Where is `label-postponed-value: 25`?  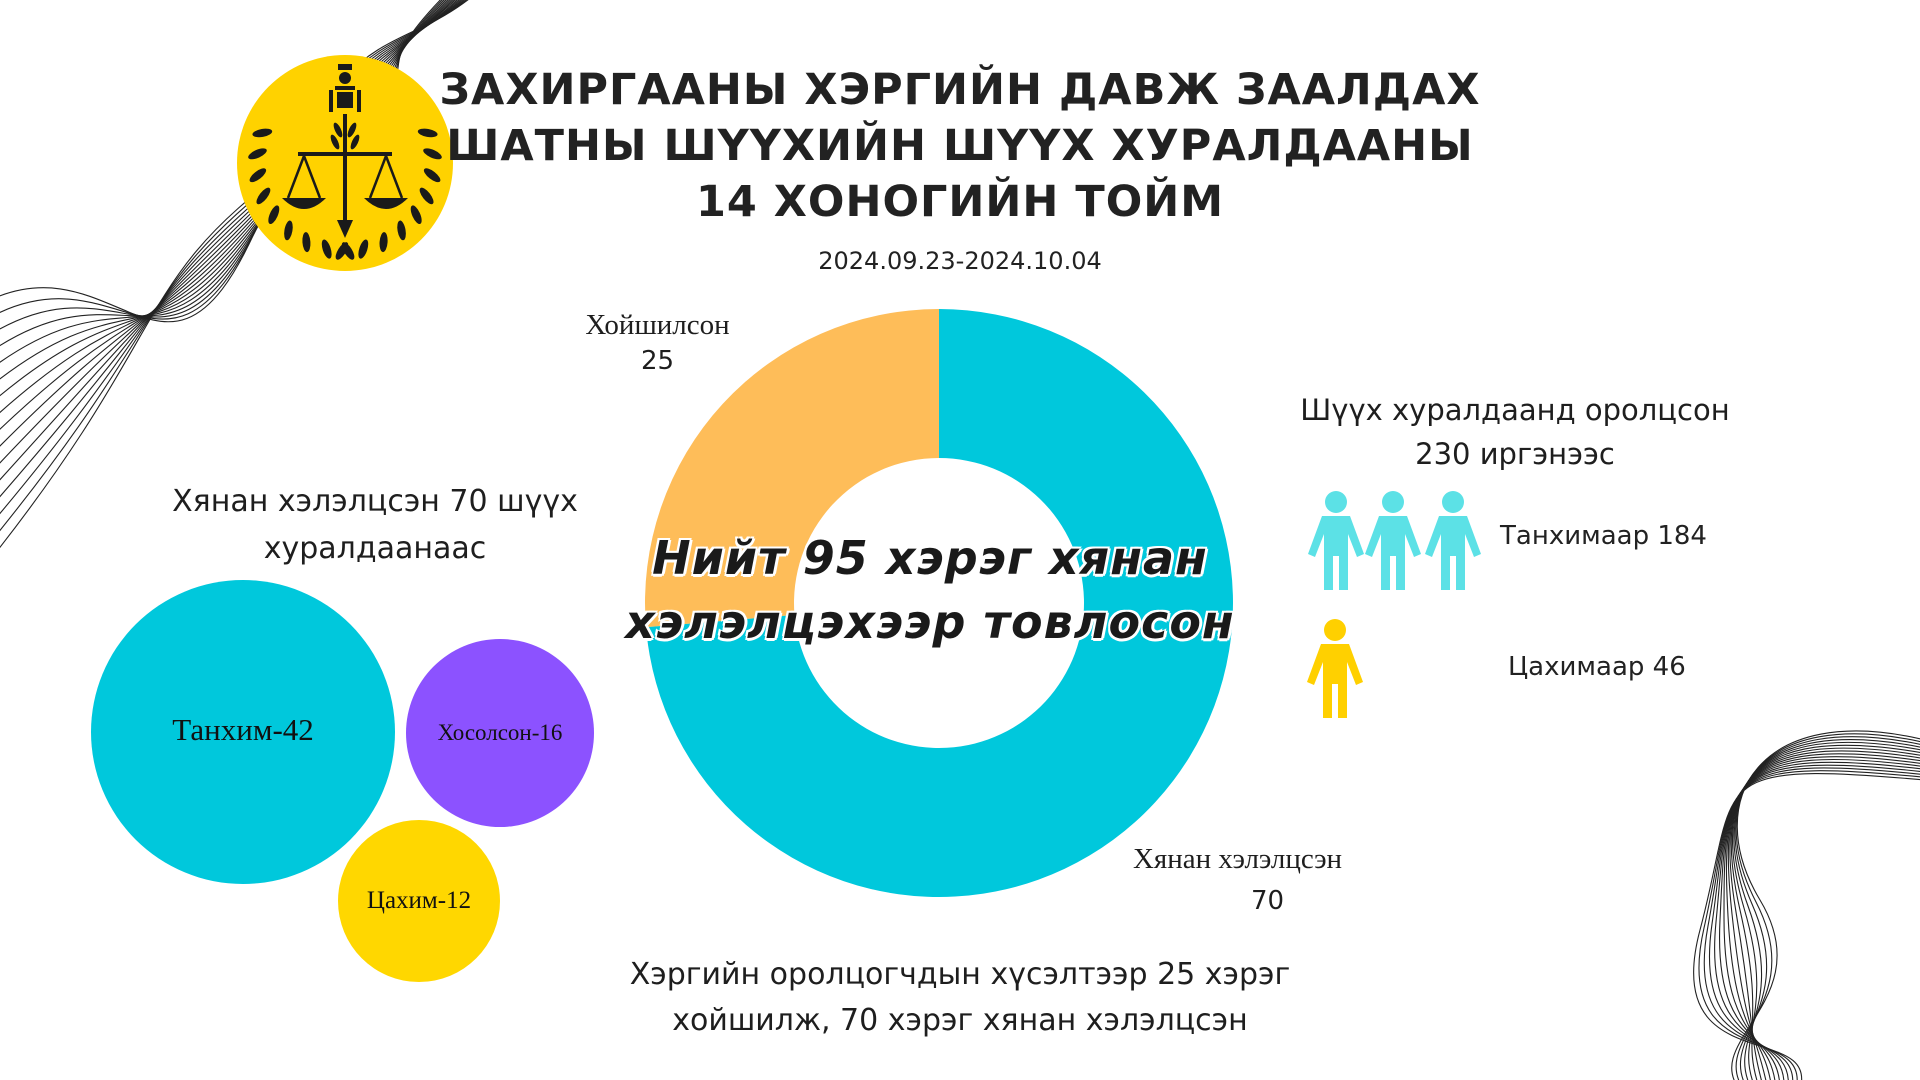
label-postponed-value: 25 is located at coordinates (657, 361).